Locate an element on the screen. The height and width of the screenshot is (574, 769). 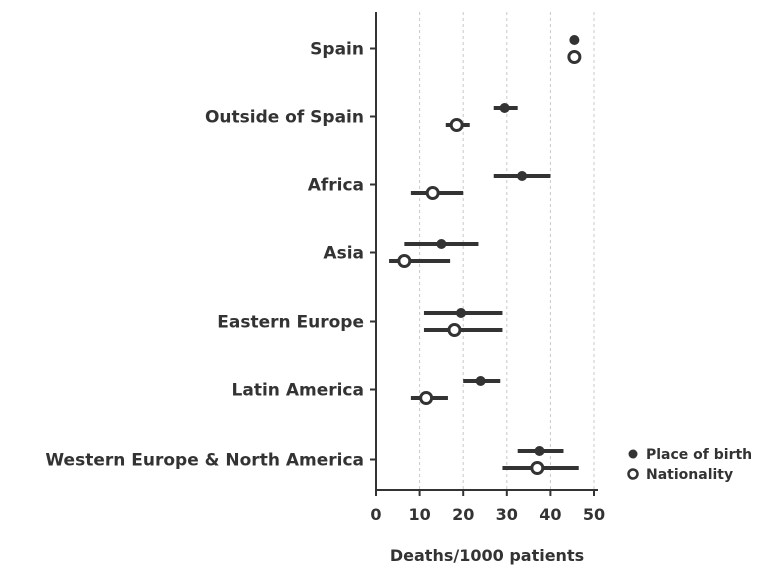
x-tick-label-0: 0 is located at coordinates (375, 514).